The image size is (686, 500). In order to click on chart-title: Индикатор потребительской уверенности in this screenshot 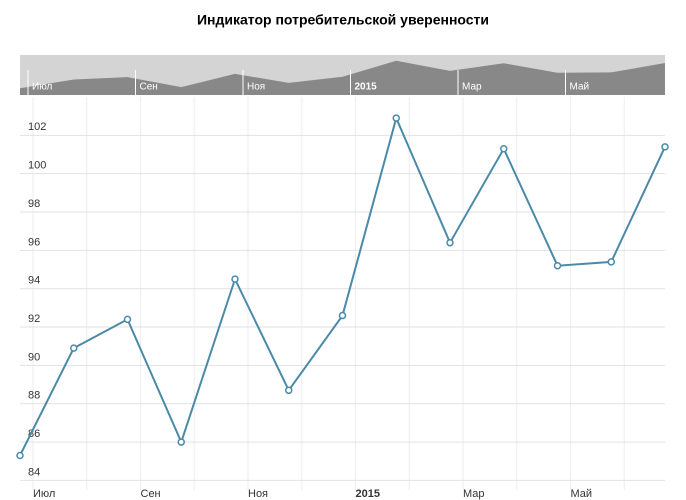, I will do `click(343, 20)`.